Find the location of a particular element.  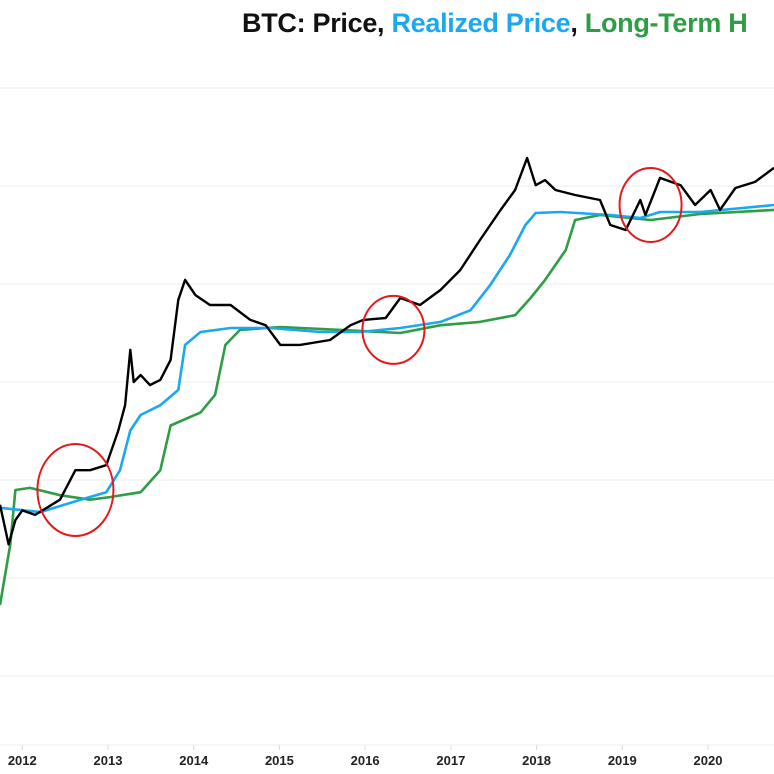

x-axis: 2012201320142015201620172018201920202 is located at coordinates (387, 756).